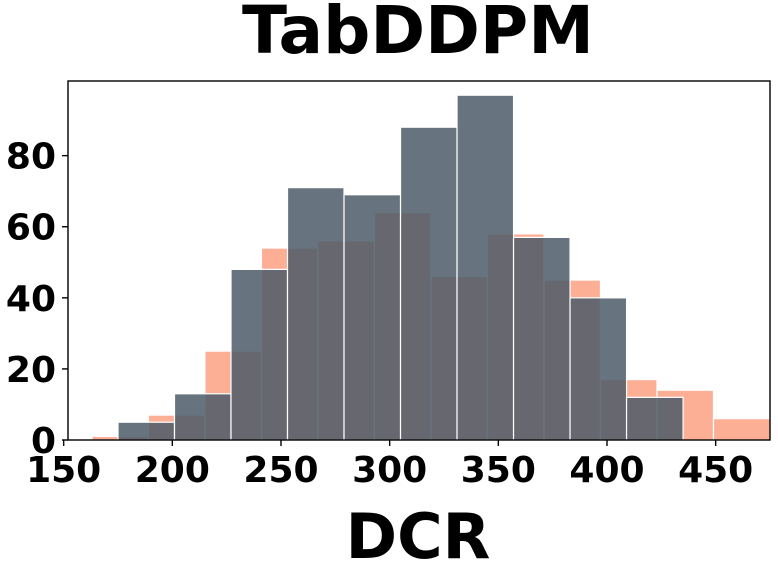 The height and width of the screenshot is (568, 778). Describe the element at coordinates (31, 370) in the screenshot. I see `y-tick-label: 20` at that location.